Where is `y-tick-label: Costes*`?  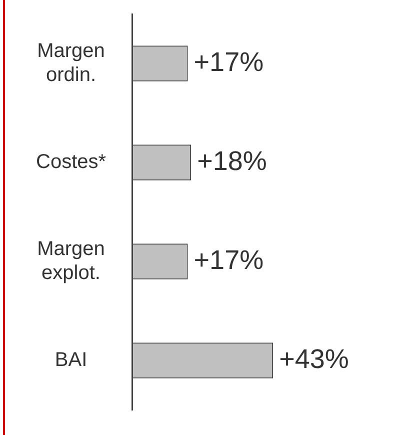
y-tick-label: Costes* is located at coordinates (71, 162).